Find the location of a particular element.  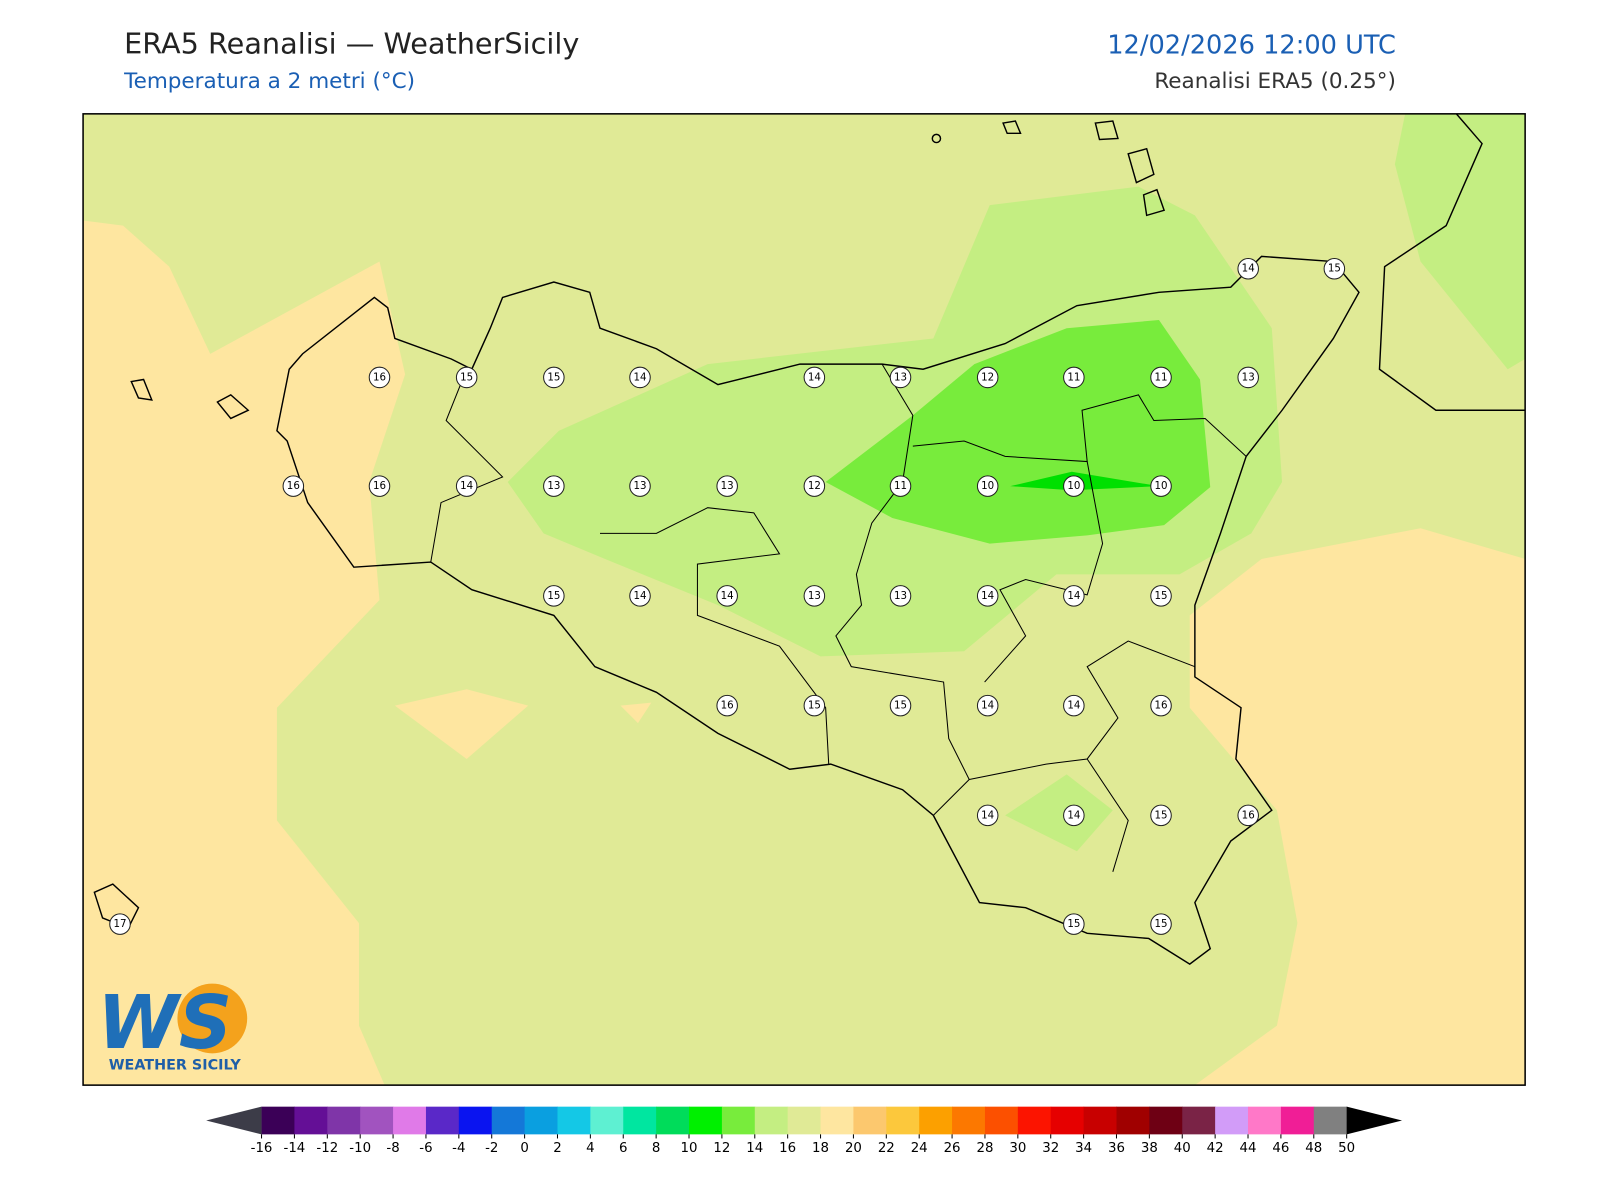

subtitle: Temperatura a 2 metri (°C) is located at coordinates (269, 81).